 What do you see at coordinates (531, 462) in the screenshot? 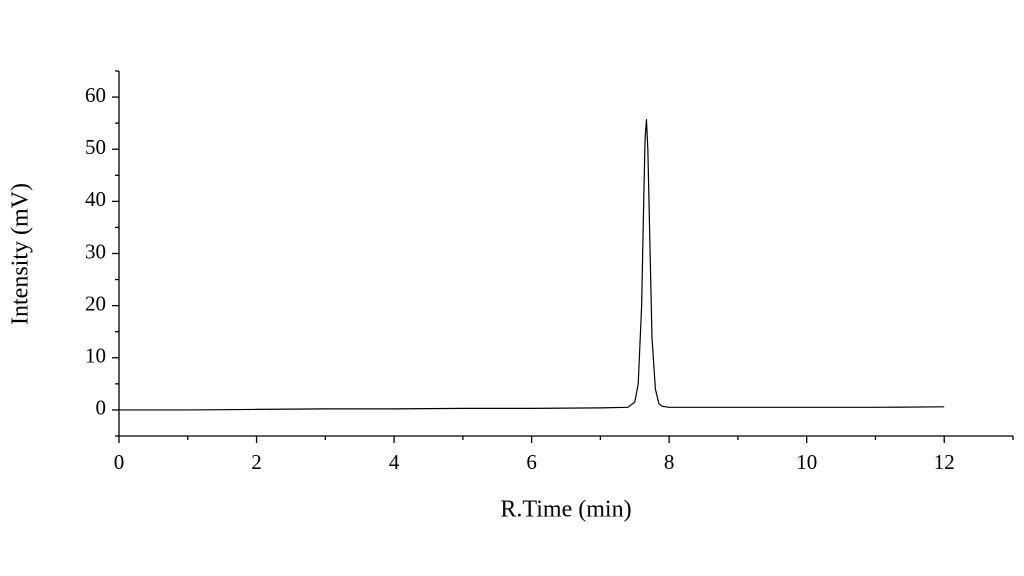
I see `x-tick-label: 6` at bounding box center [531, 462].